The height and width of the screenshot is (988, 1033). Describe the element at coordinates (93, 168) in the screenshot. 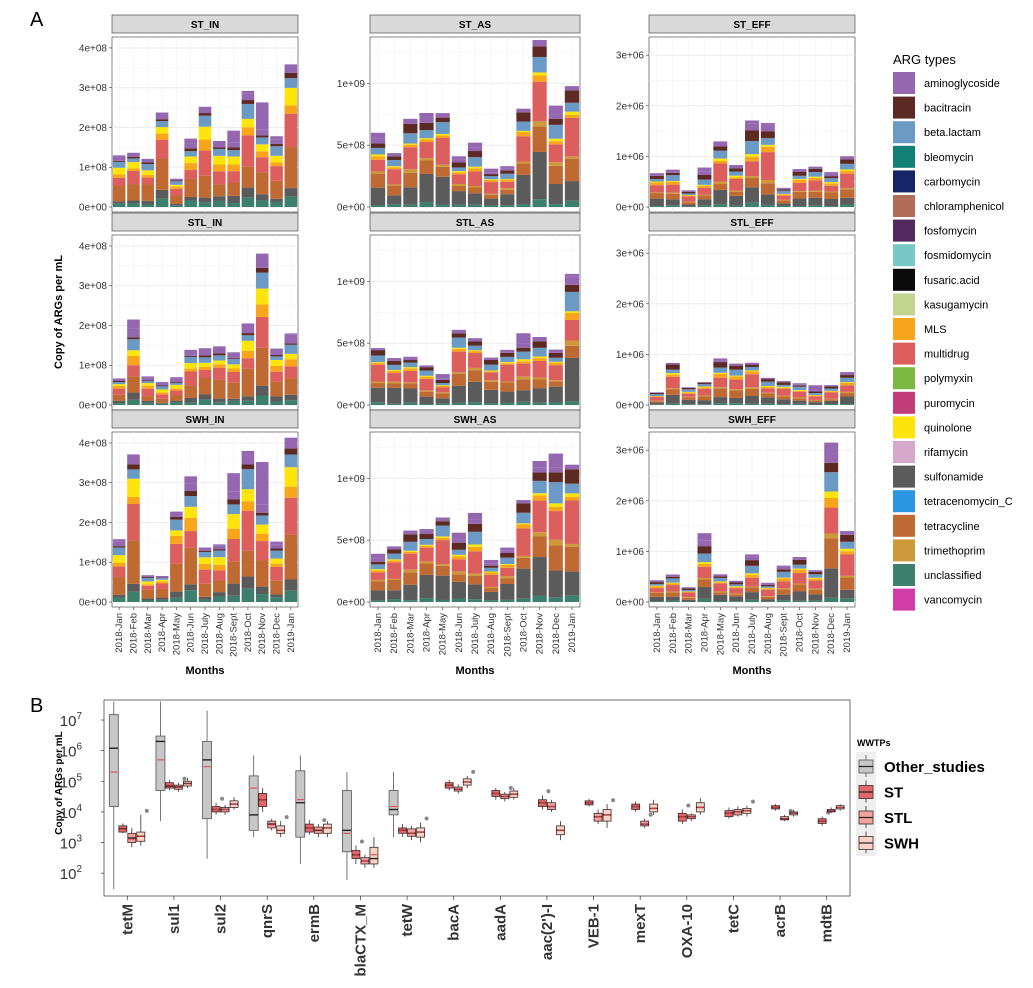

I see `y-tick-label: 1e+08` at that location.